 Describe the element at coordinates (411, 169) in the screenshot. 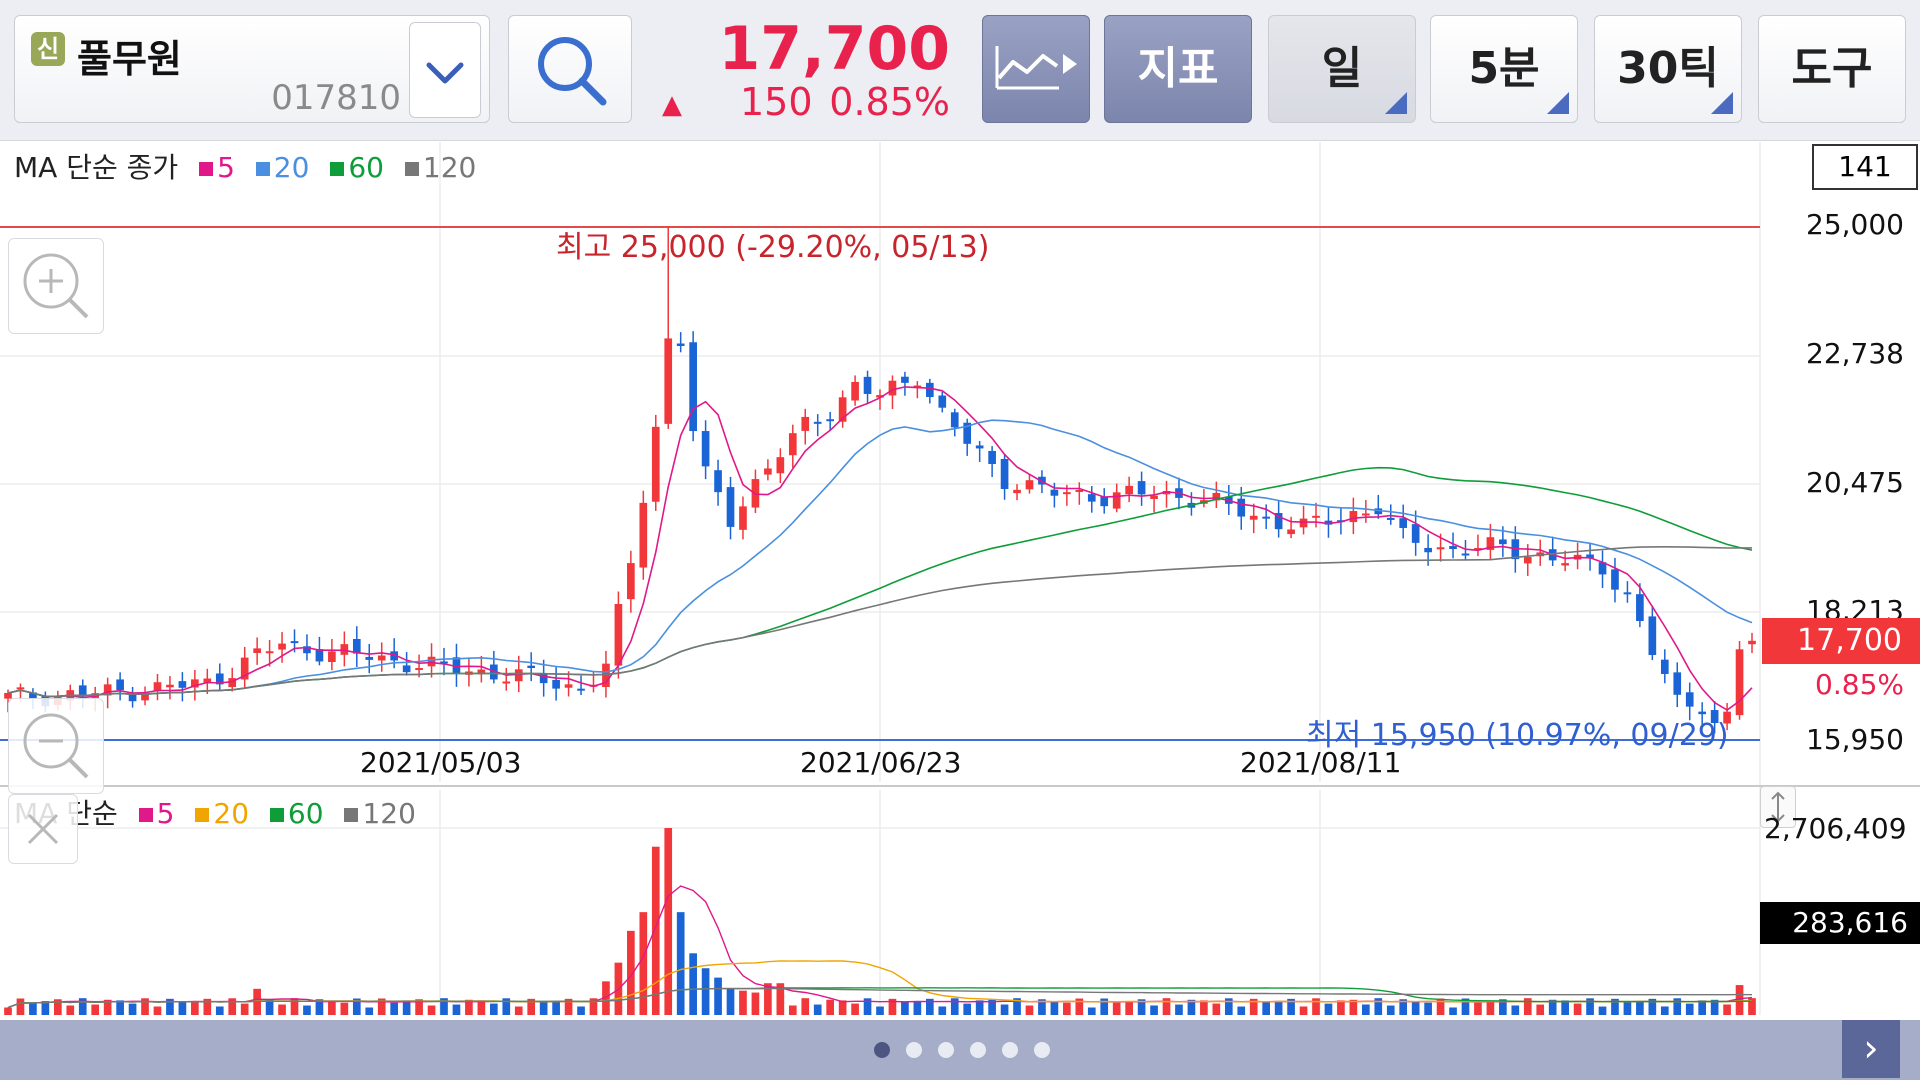

I see `ma120-swatch` at that location.